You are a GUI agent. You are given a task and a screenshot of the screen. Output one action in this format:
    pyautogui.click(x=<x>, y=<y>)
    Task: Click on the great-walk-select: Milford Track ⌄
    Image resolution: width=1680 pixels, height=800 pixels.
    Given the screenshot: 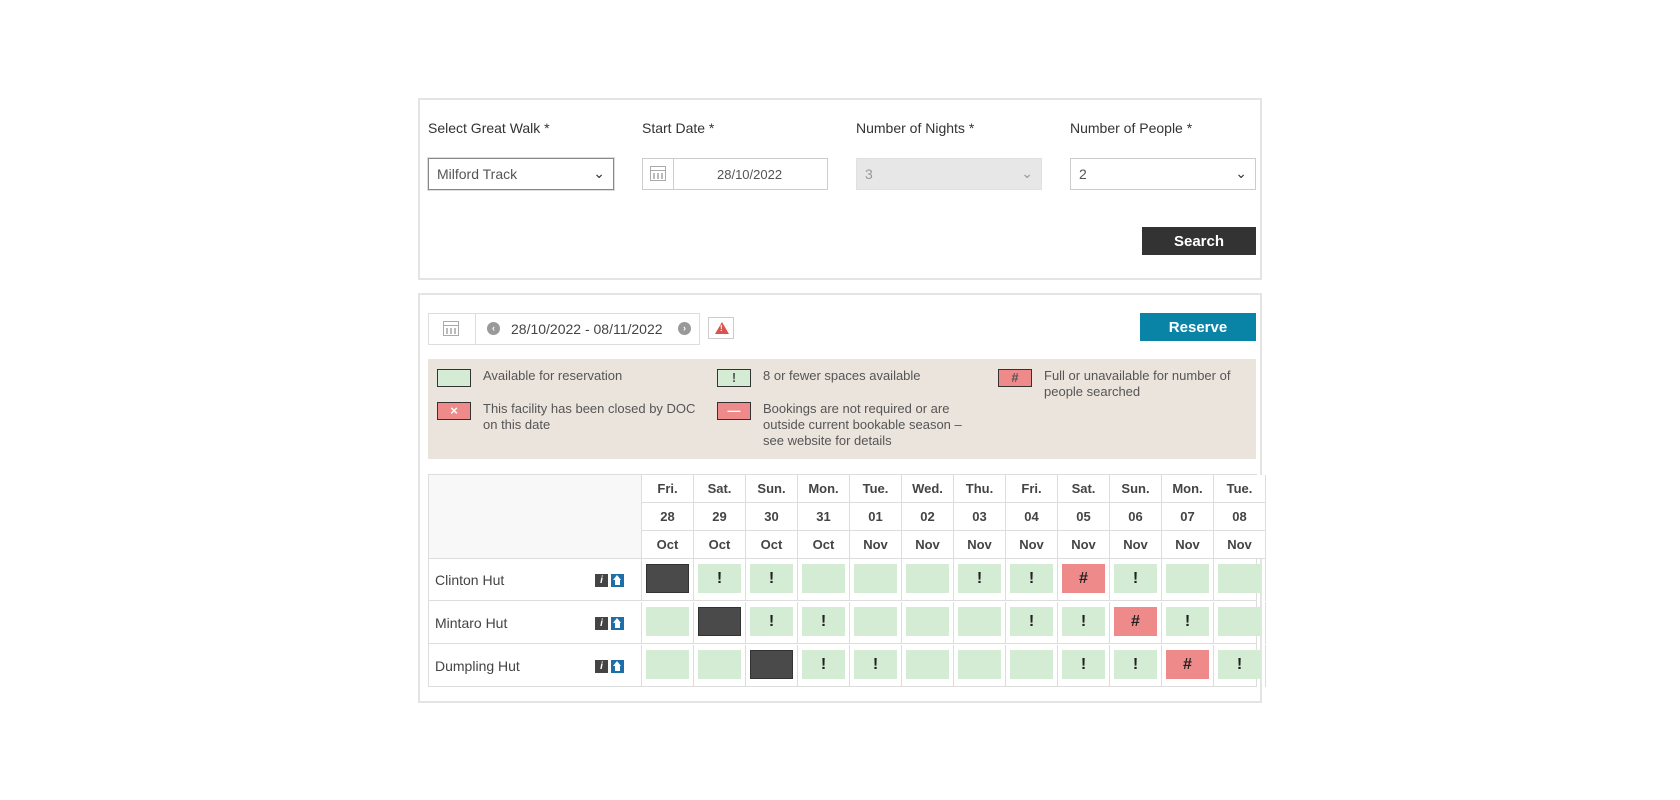 What is the action you would take?
    pyautogui.click(x=521, y=174)
    